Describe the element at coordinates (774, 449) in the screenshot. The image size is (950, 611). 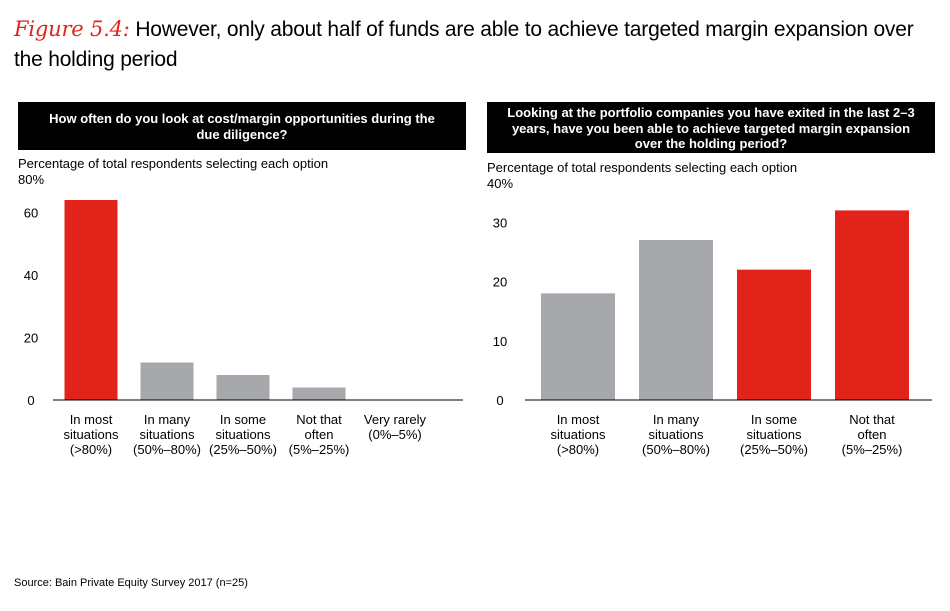
I see `right-x-tick-label: (25%–50%)` at that location.